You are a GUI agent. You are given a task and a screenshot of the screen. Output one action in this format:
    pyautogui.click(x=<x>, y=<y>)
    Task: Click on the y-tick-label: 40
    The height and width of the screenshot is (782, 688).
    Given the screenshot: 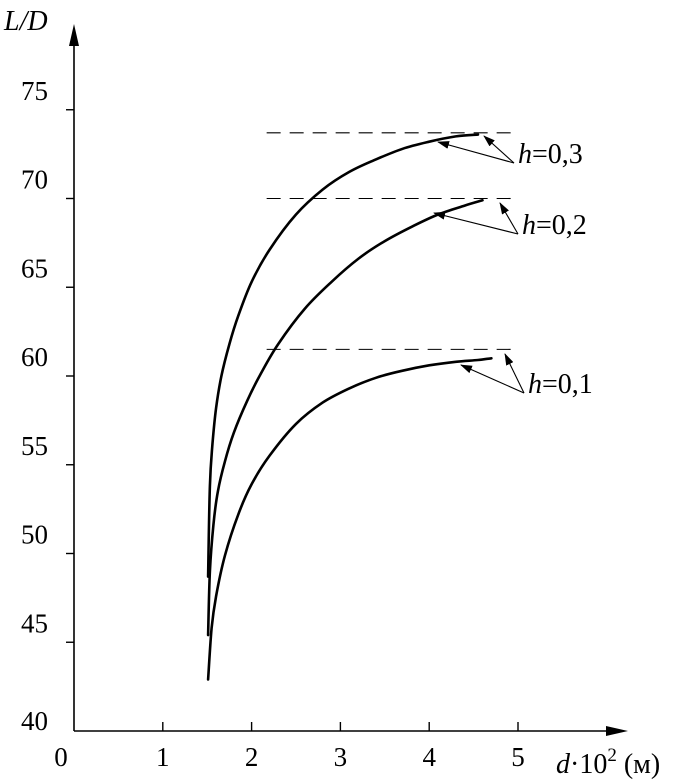 What is the action you would take?
    pyautogui.click(x=34, y=721)
    